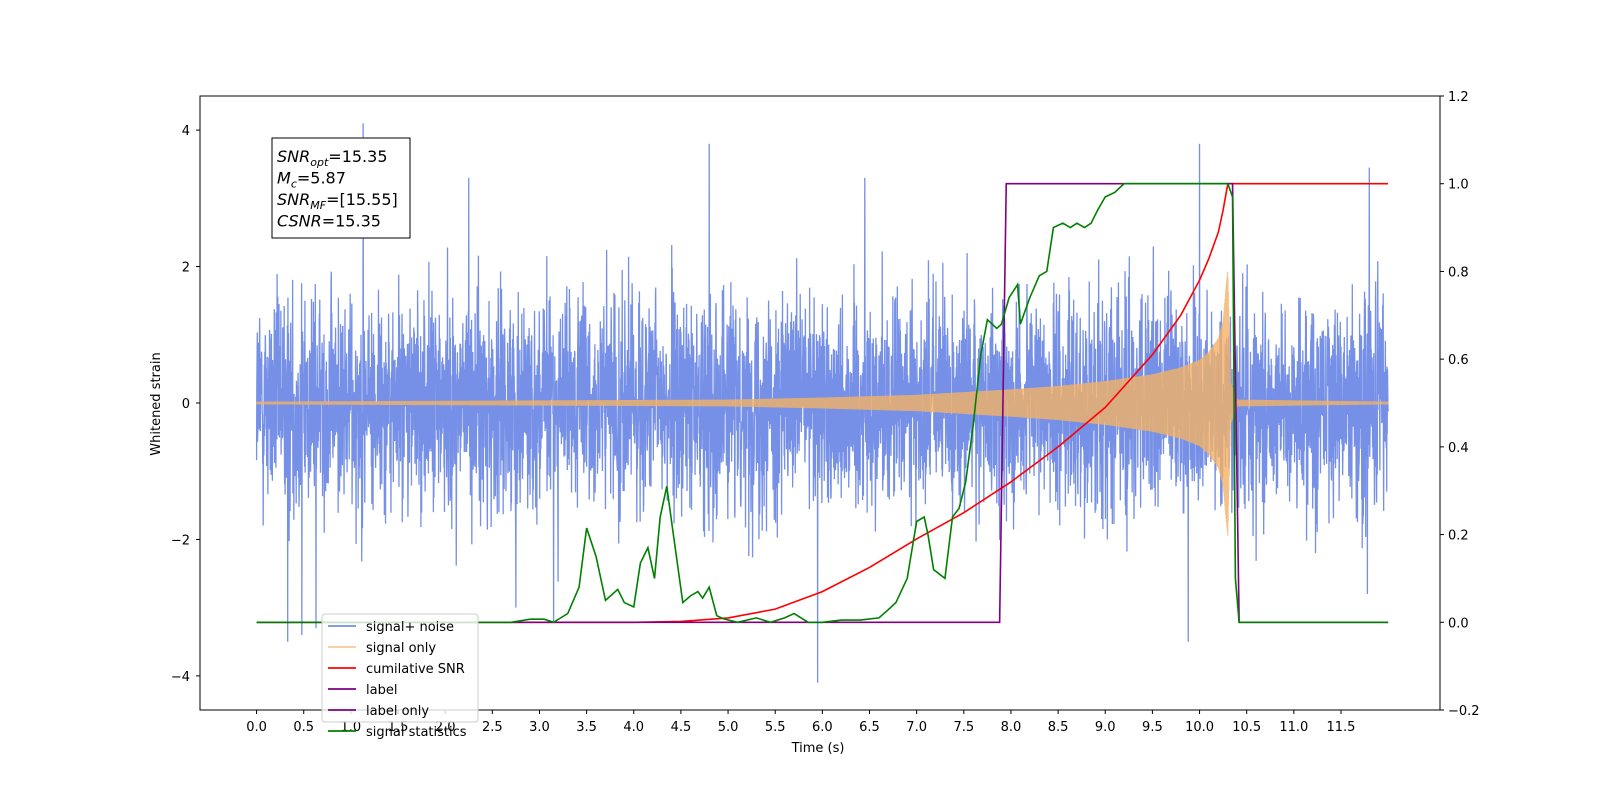 This screenshot has width=1600, height=800. Describe the element at coordinates (539, 727) in the screenshot. I see `x-tick-label: 3.0` at that location.